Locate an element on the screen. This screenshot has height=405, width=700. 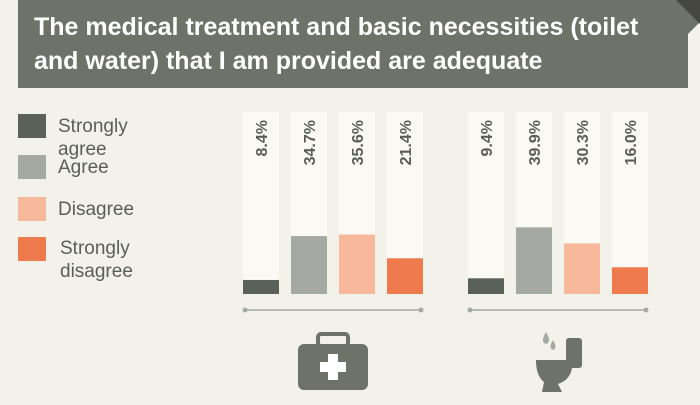
toilet-icon is located at coordinates (559, 362).